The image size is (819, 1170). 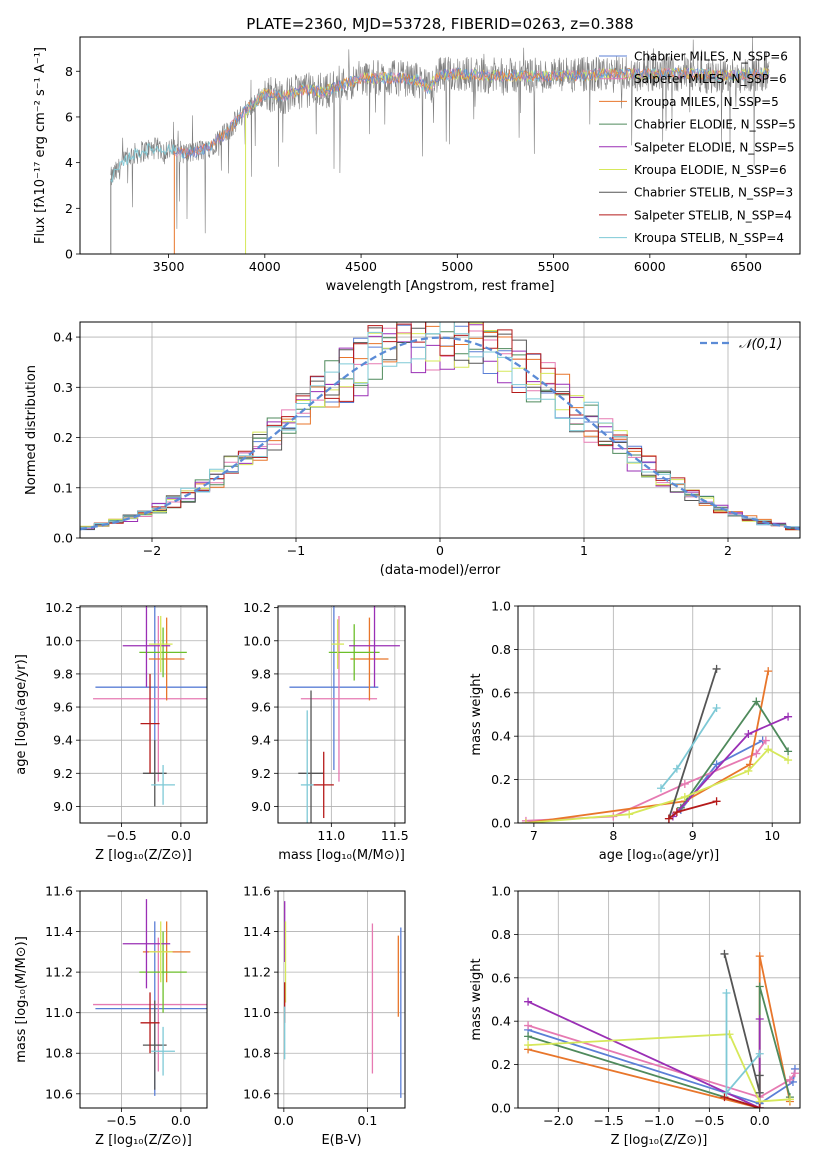 I want to click on spectrum-lines, so click(x=440, y=145).